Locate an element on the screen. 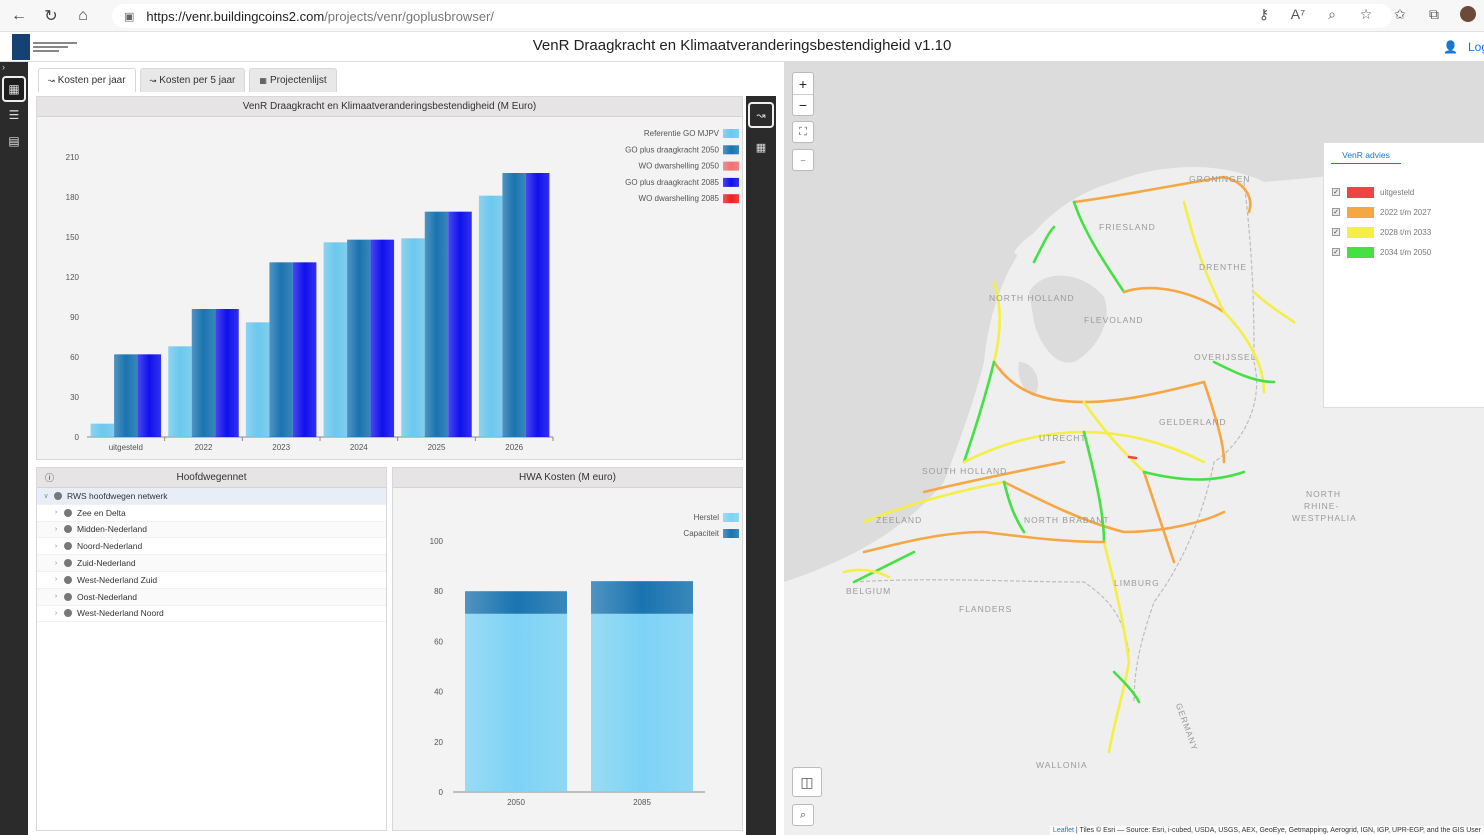 Image resolution: width=1484 pixels, height=835 pixels. map-search-icon: ⌕ is located at coordinates (803, 815).